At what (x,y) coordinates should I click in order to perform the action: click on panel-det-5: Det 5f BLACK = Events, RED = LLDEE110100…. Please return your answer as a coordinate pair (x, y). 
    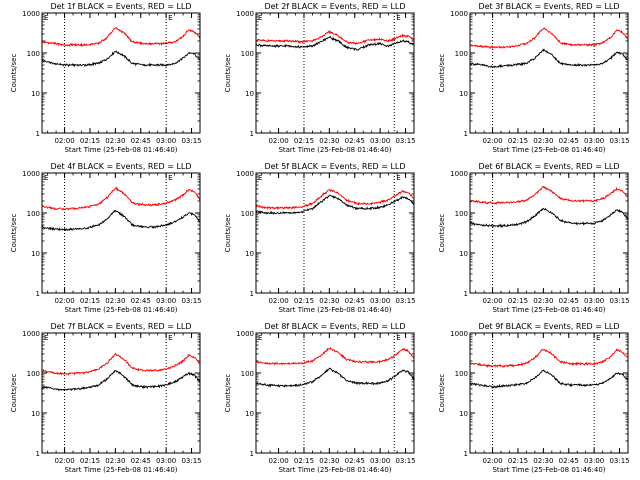
    Looking at the image, I should click on (320, 238).